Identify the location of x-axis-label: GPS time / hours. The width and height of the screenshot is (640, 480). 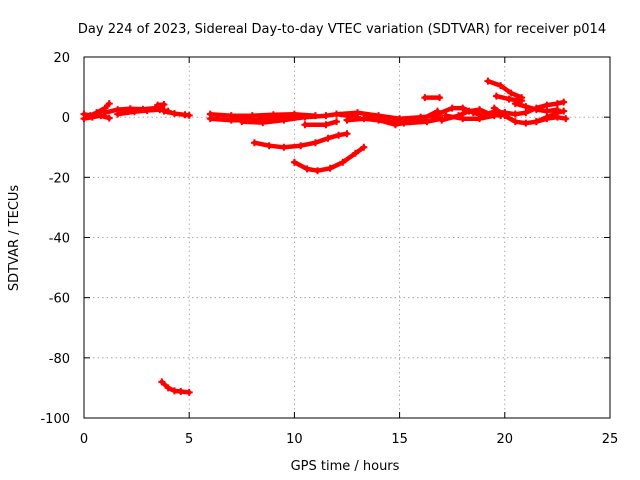
(345, 466).